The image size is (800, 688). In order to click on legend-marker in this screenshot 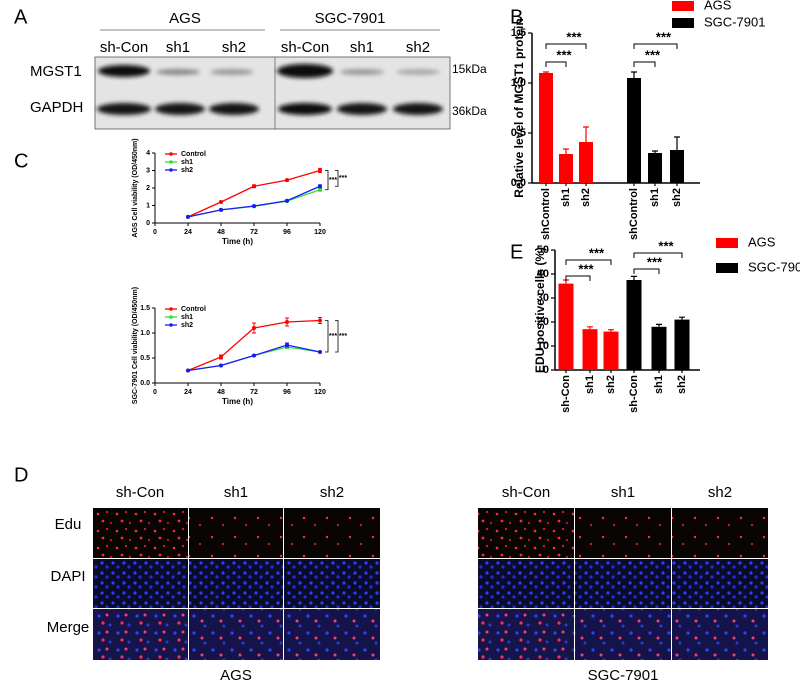, I will do `click(171, 317)`.